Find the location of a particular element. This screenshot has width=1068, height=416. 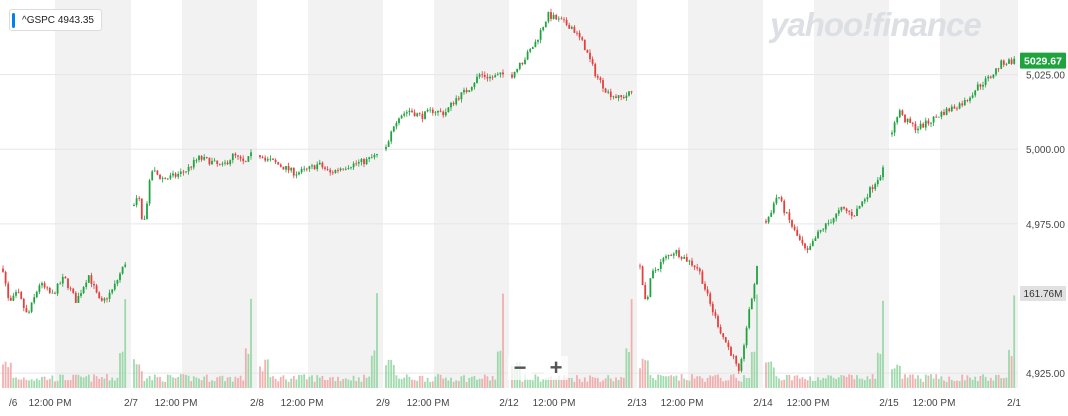

ticker-legend: ^GSPC 4943.35 is located at coordinates (55, 20).